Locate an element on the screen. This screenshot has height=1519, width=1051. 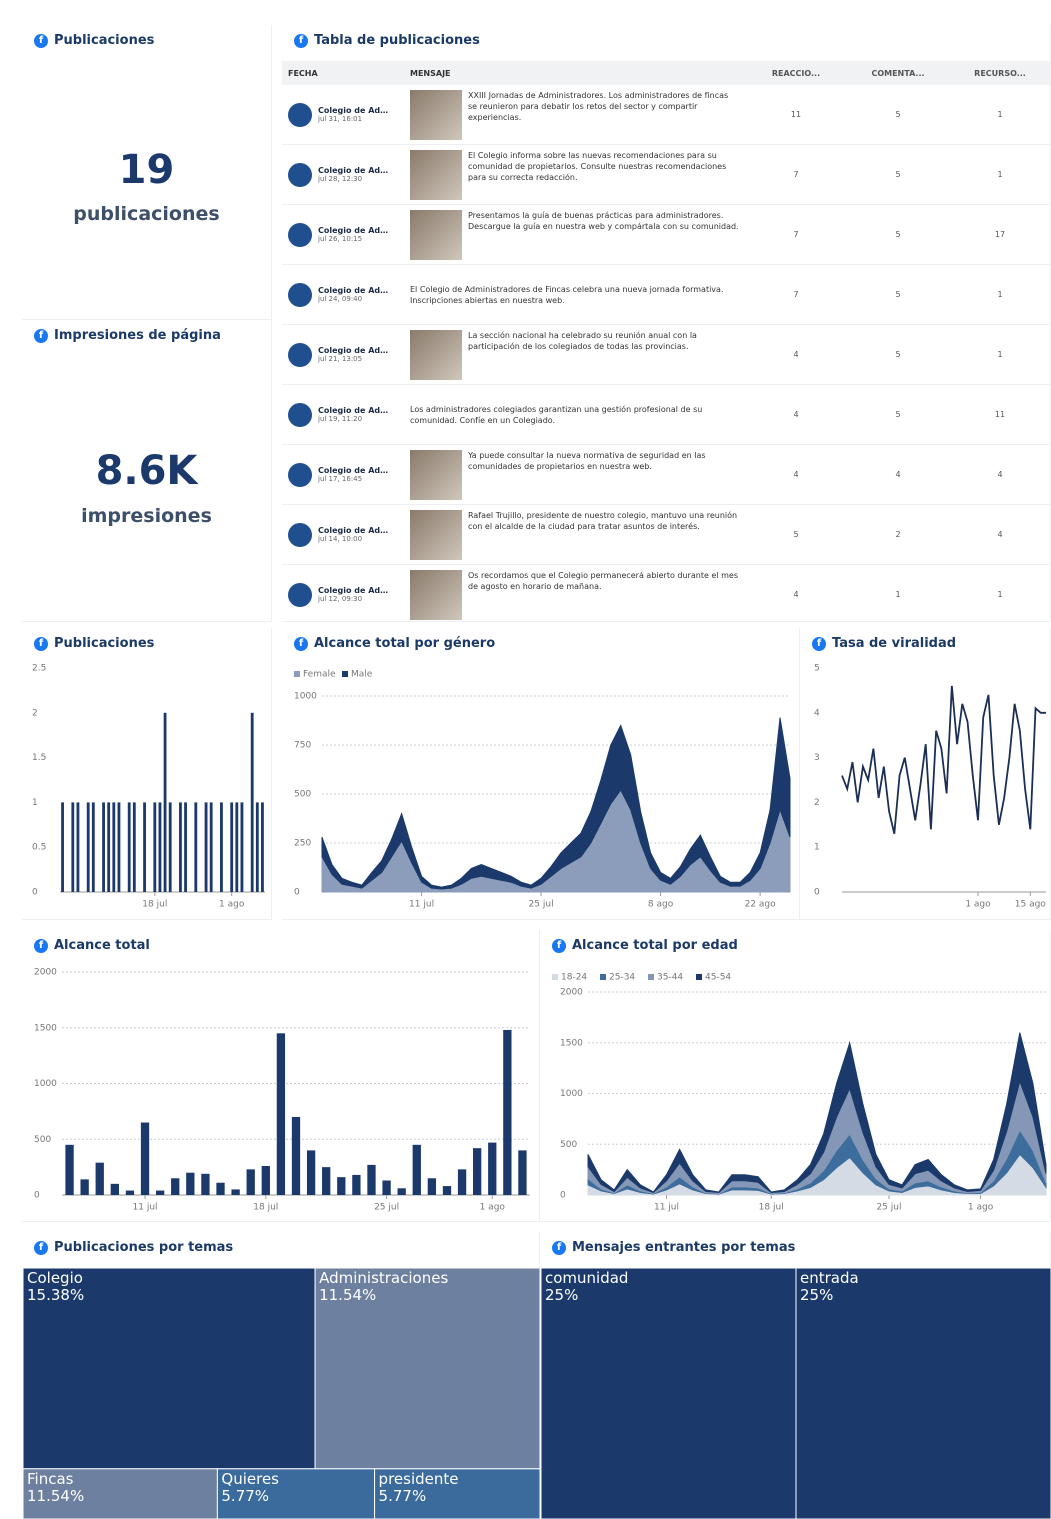
panel-title: f Impresiones de página is located at coordinates (127, 335).